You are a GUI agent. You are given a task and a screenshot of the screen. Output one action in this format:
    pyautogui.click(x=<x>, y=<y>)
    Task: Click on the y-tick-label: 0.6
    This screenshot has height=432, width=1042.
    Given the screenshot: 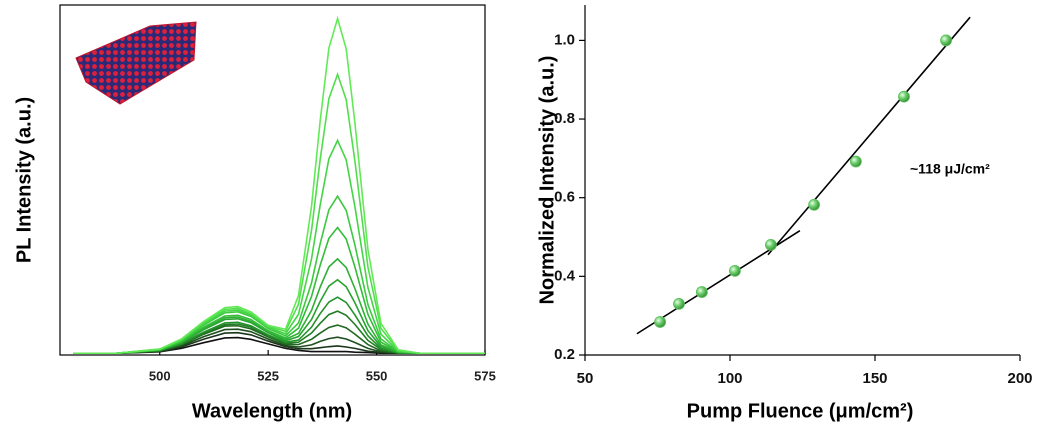 What is the action you would take?
    pyautogui.click(x=564, y=197)
    